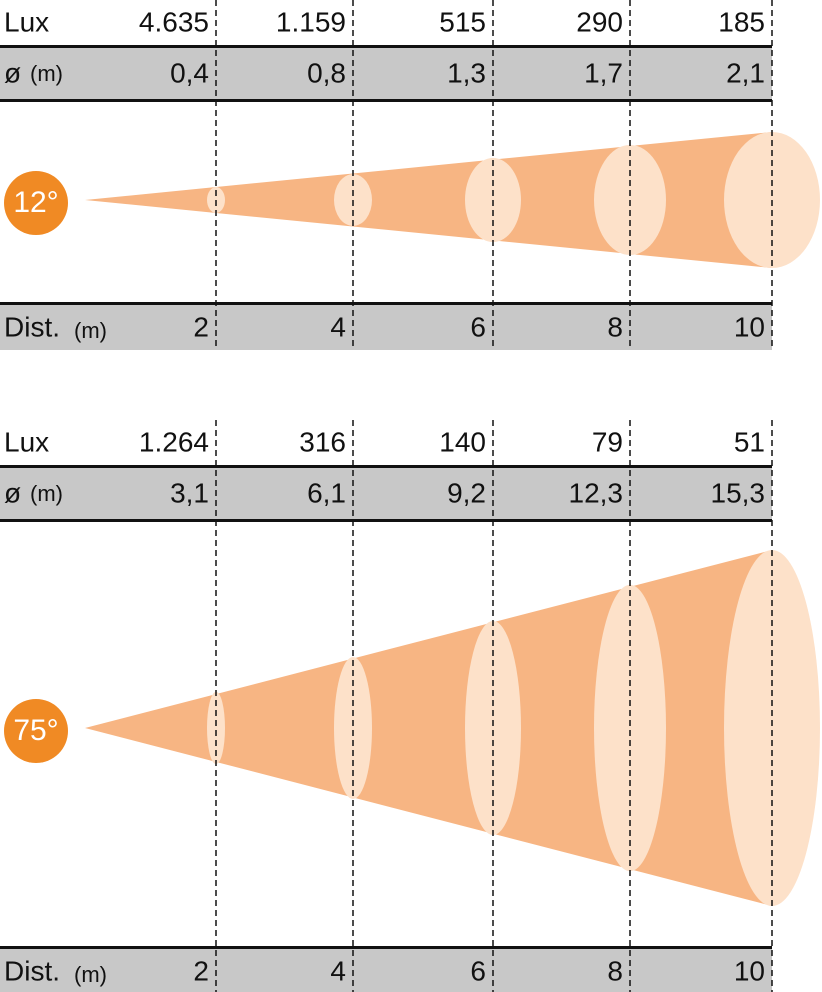 Image resolution: width=822 pixels, height=992 pixels. I want to click on lux-value: 4.635, so click(174, 21).